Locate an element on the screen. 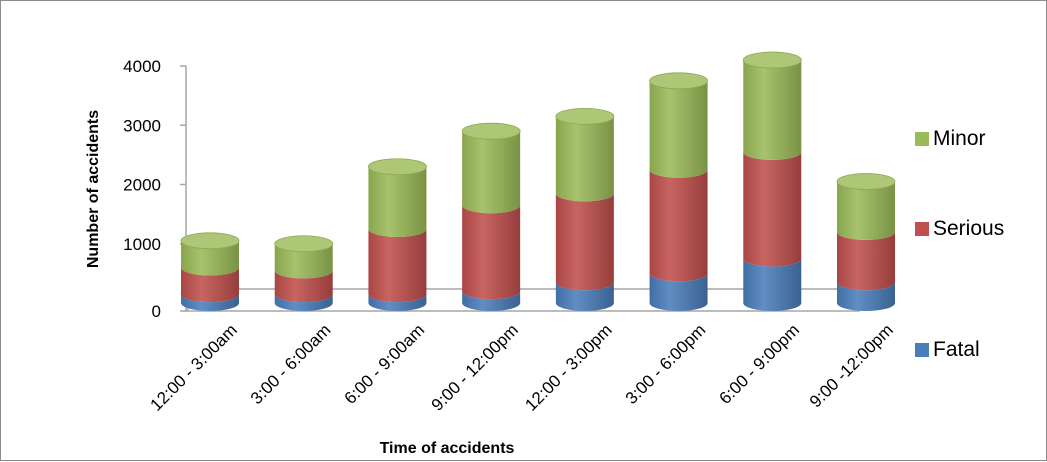 Image resolution: width=1047 pixels, height=462 pixels. y-tick-label: 4000 is located at coordinates (142, 66).